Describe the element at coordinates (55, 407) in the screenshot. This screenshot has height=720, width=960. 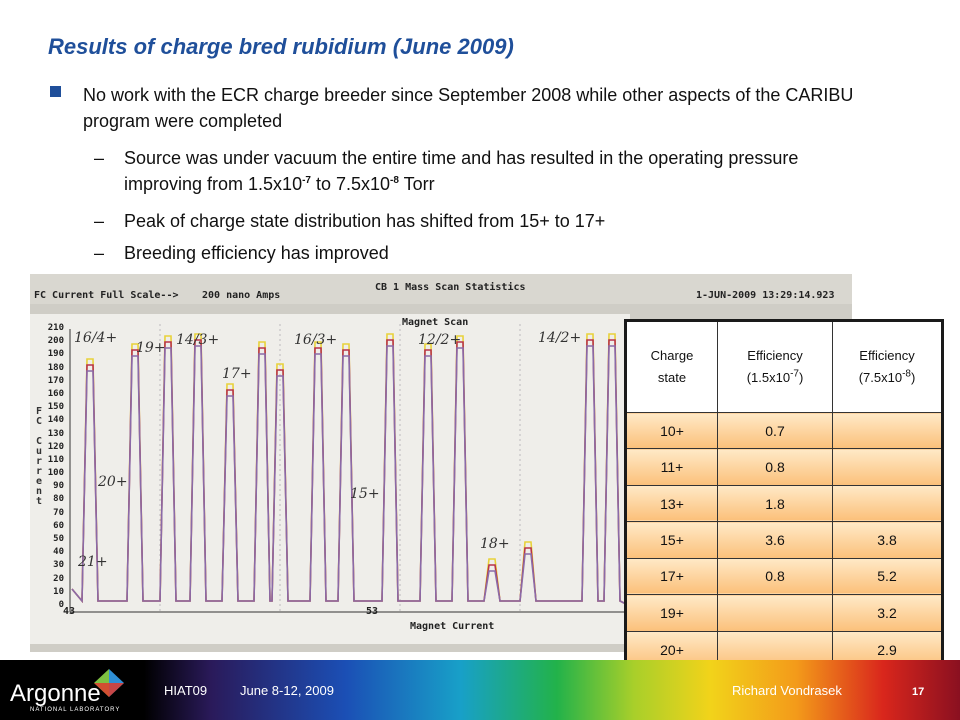
I see `y-tick-label: 150` at that location.